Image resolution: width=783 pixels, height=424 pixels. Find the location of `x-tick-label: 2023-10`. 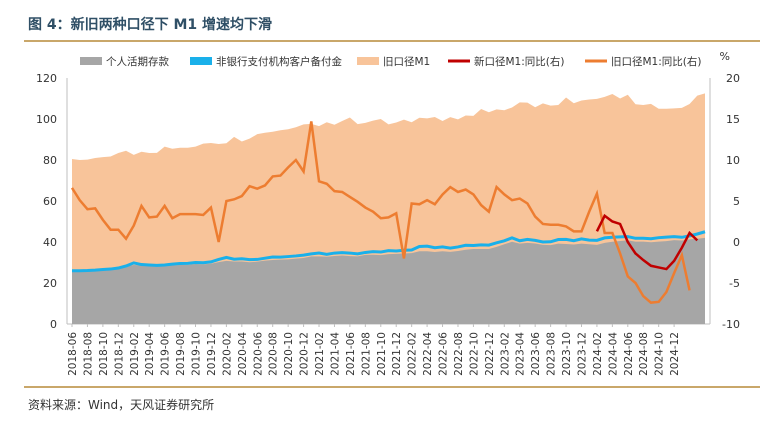

x-tick-label: 2023-10 is located at coordinates (567, 354).